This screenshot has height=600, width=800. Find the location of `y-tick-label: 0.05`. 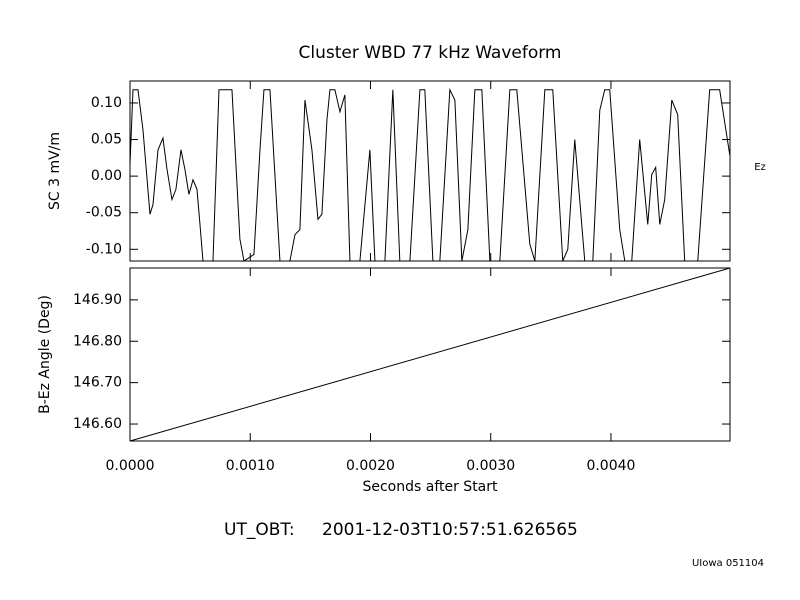

y-tick-label: 0.05 is located at coordinates (106, 140).